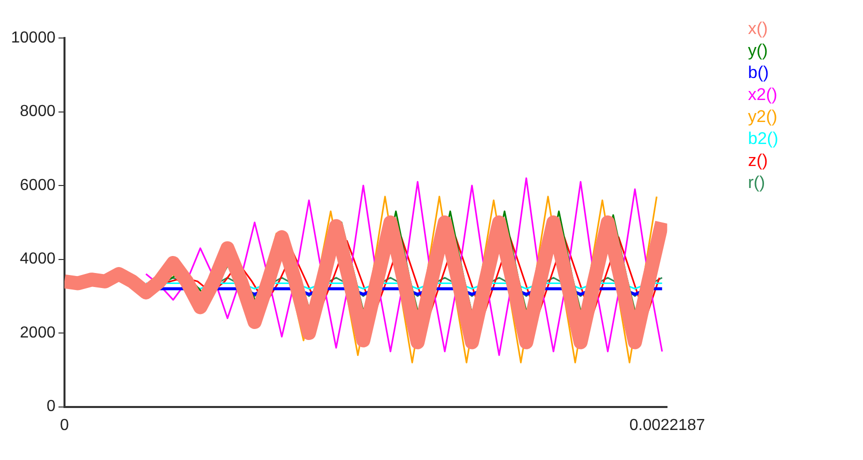 Image resolution: width=863 pixels, height=460 pixels. I want to click on y-tick-label: 2000, so click(38, 333).